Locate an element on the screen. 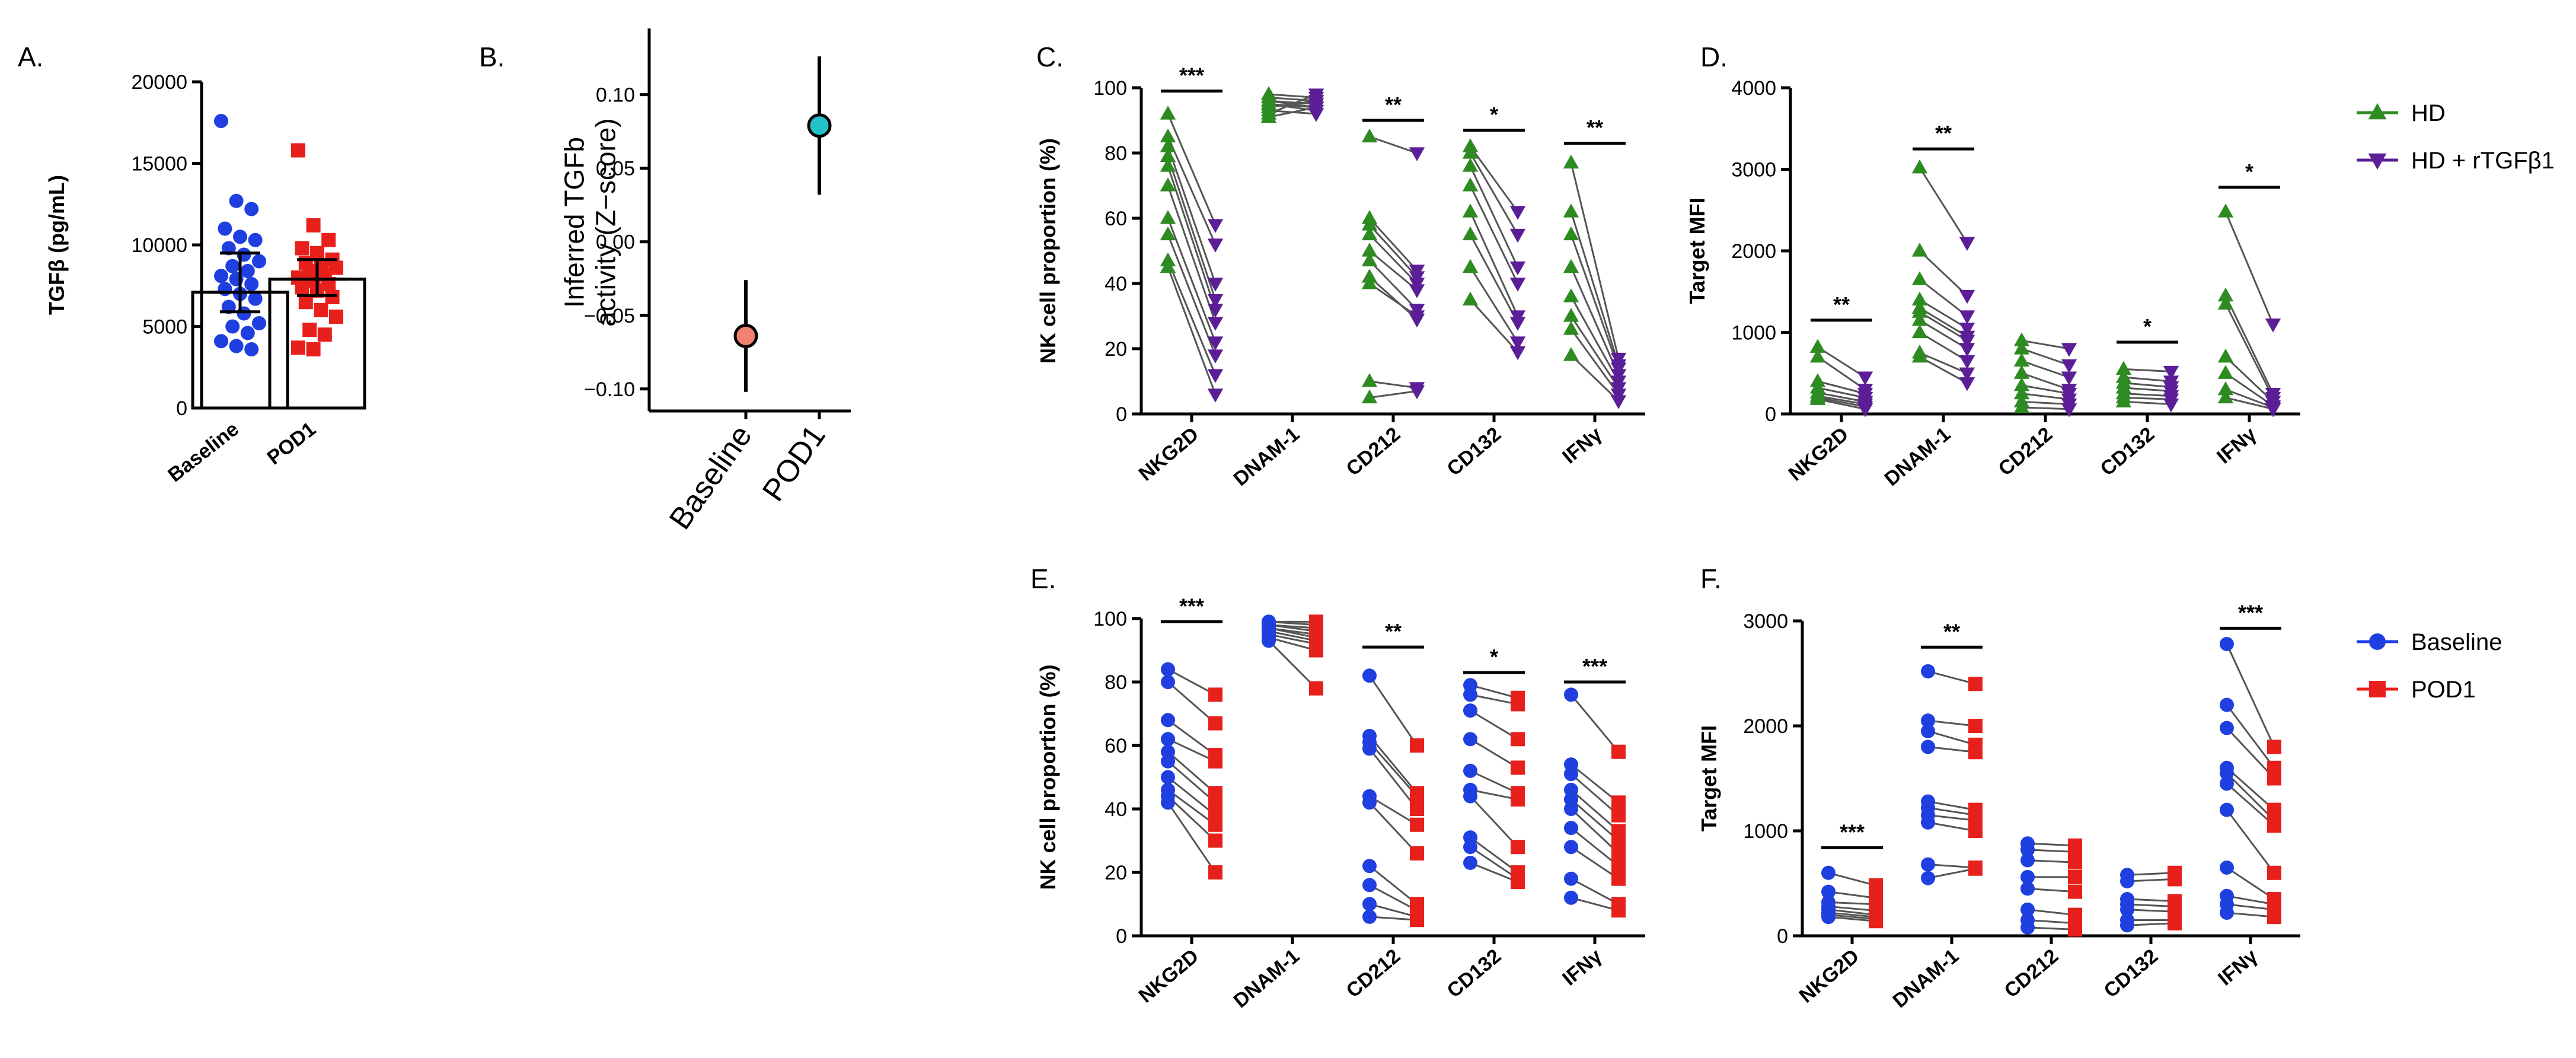 The height and width of the screenshot is (1058, 2576). y-tick-label: 3000 is located at coordinates (1765, 621).